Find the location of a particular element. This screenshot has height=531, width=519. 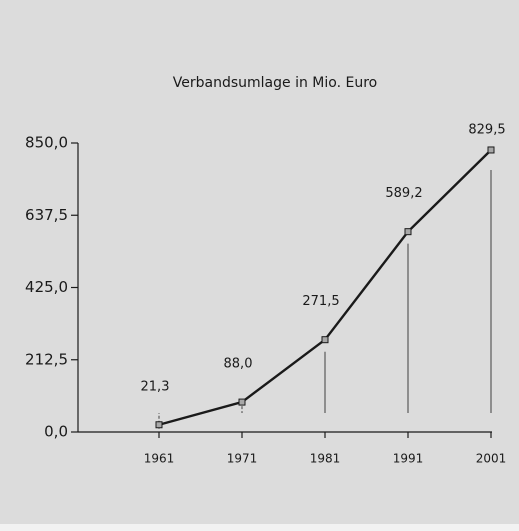

y-tick-label: 637,5 is located at coordinates (46, 215).